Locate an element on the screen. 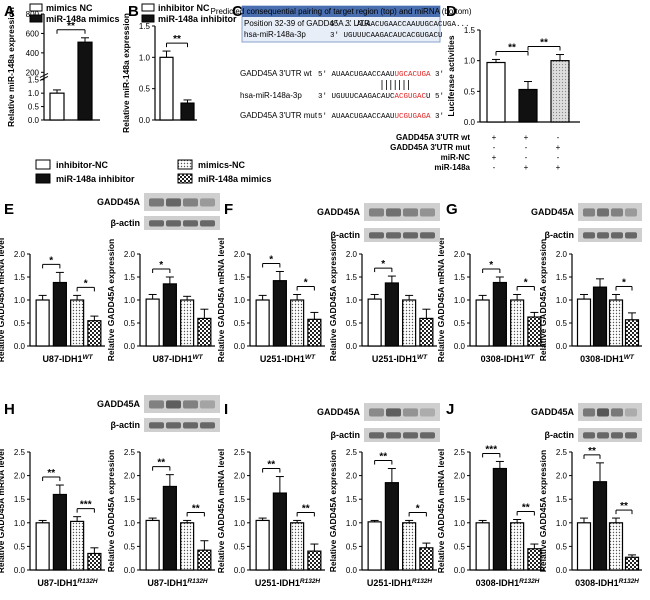 This screenshot has width=650, height=600. panel-label-i: I is located at coordinates (226, 409).